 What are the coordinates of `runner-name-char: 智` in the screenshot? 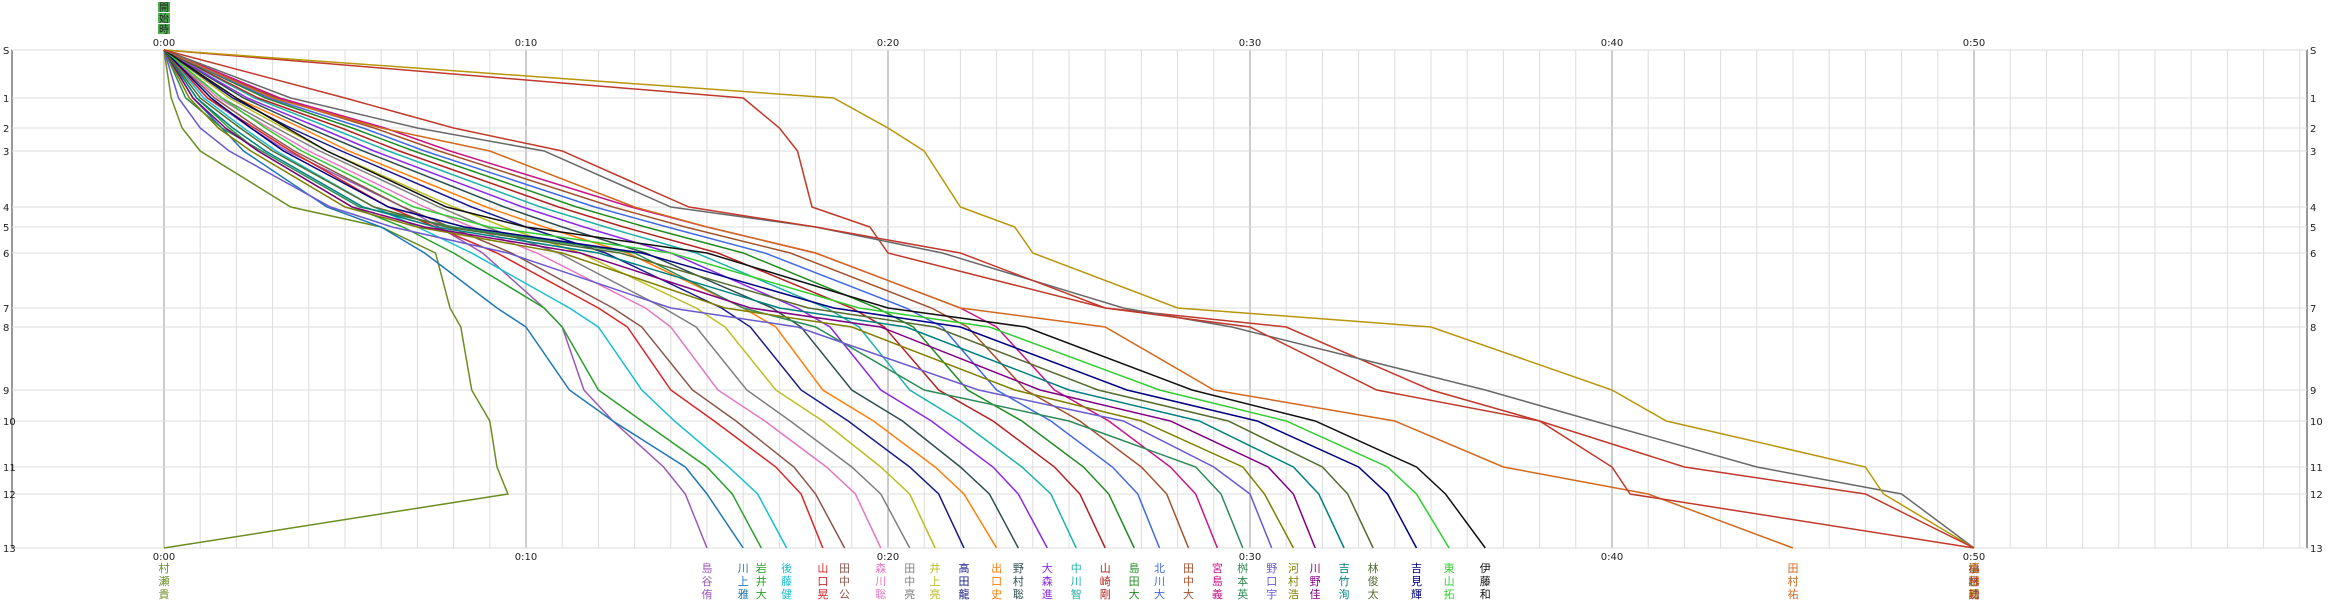 It's located at (1076, 593).